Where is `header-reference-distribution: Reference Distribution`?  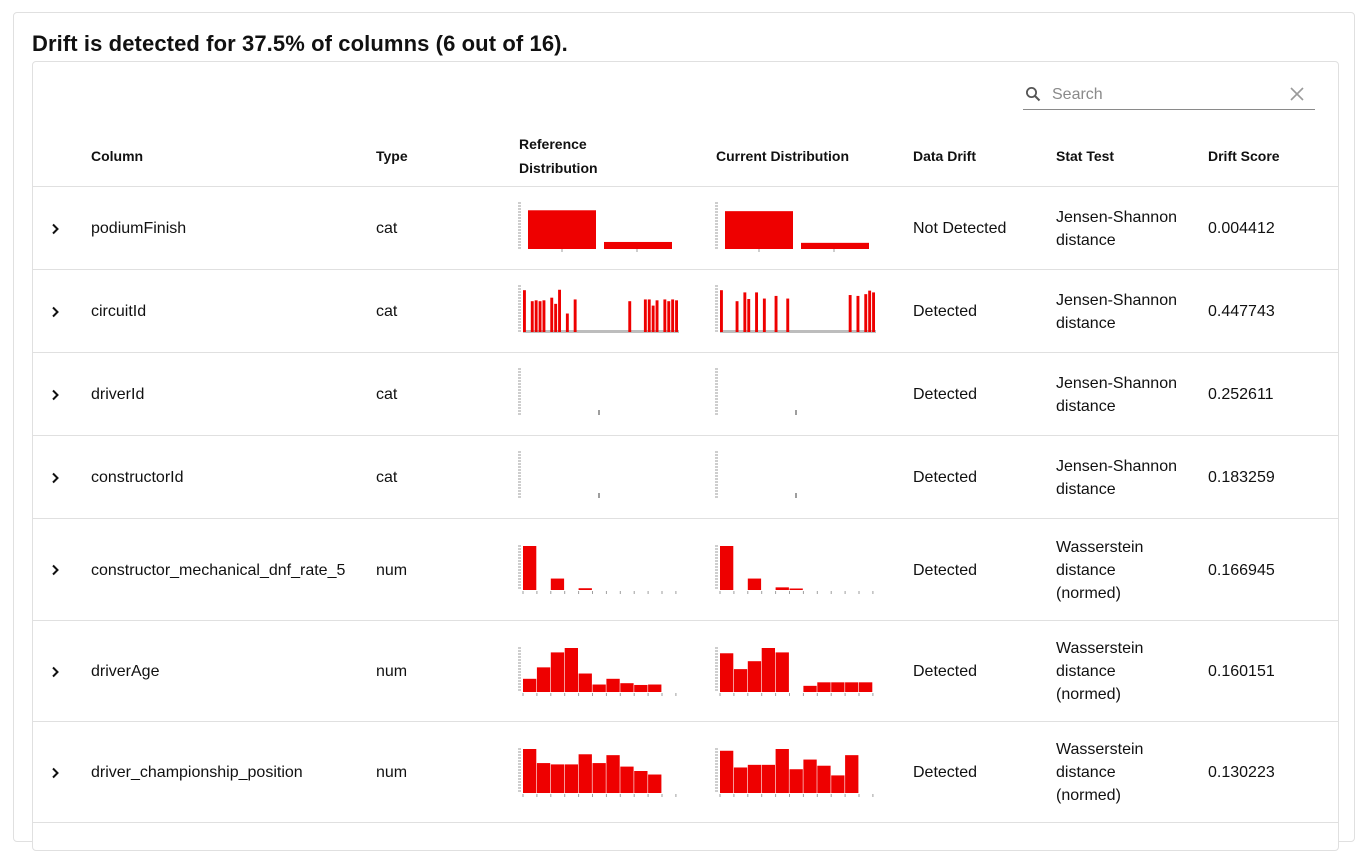 header-reference-distribution: Reference Distribution is located at coordinates (558, 156).